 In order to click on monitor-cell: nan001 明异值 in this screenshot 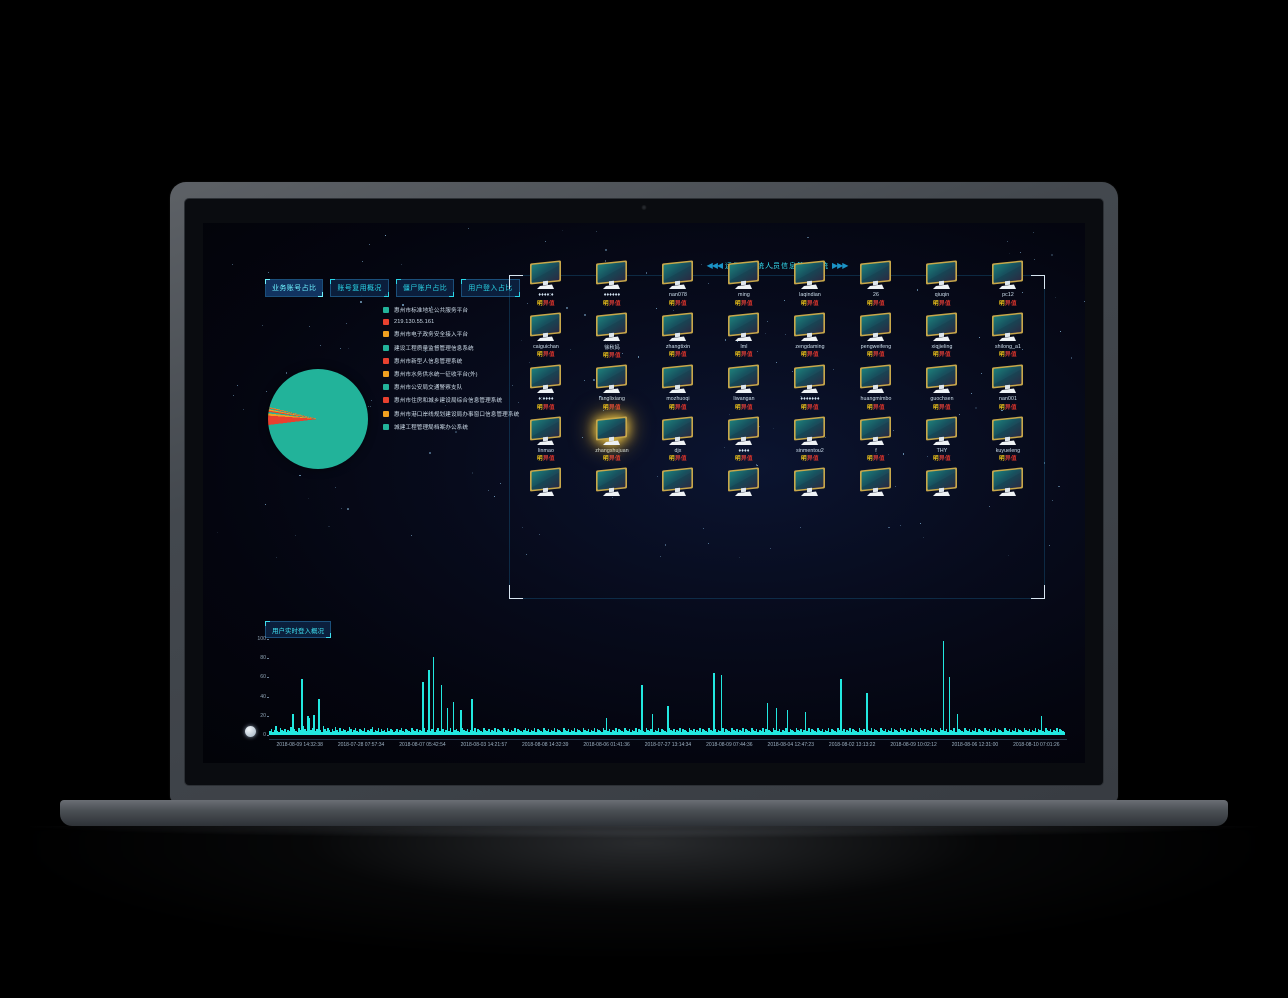, I will do `click(1008, 386)`.